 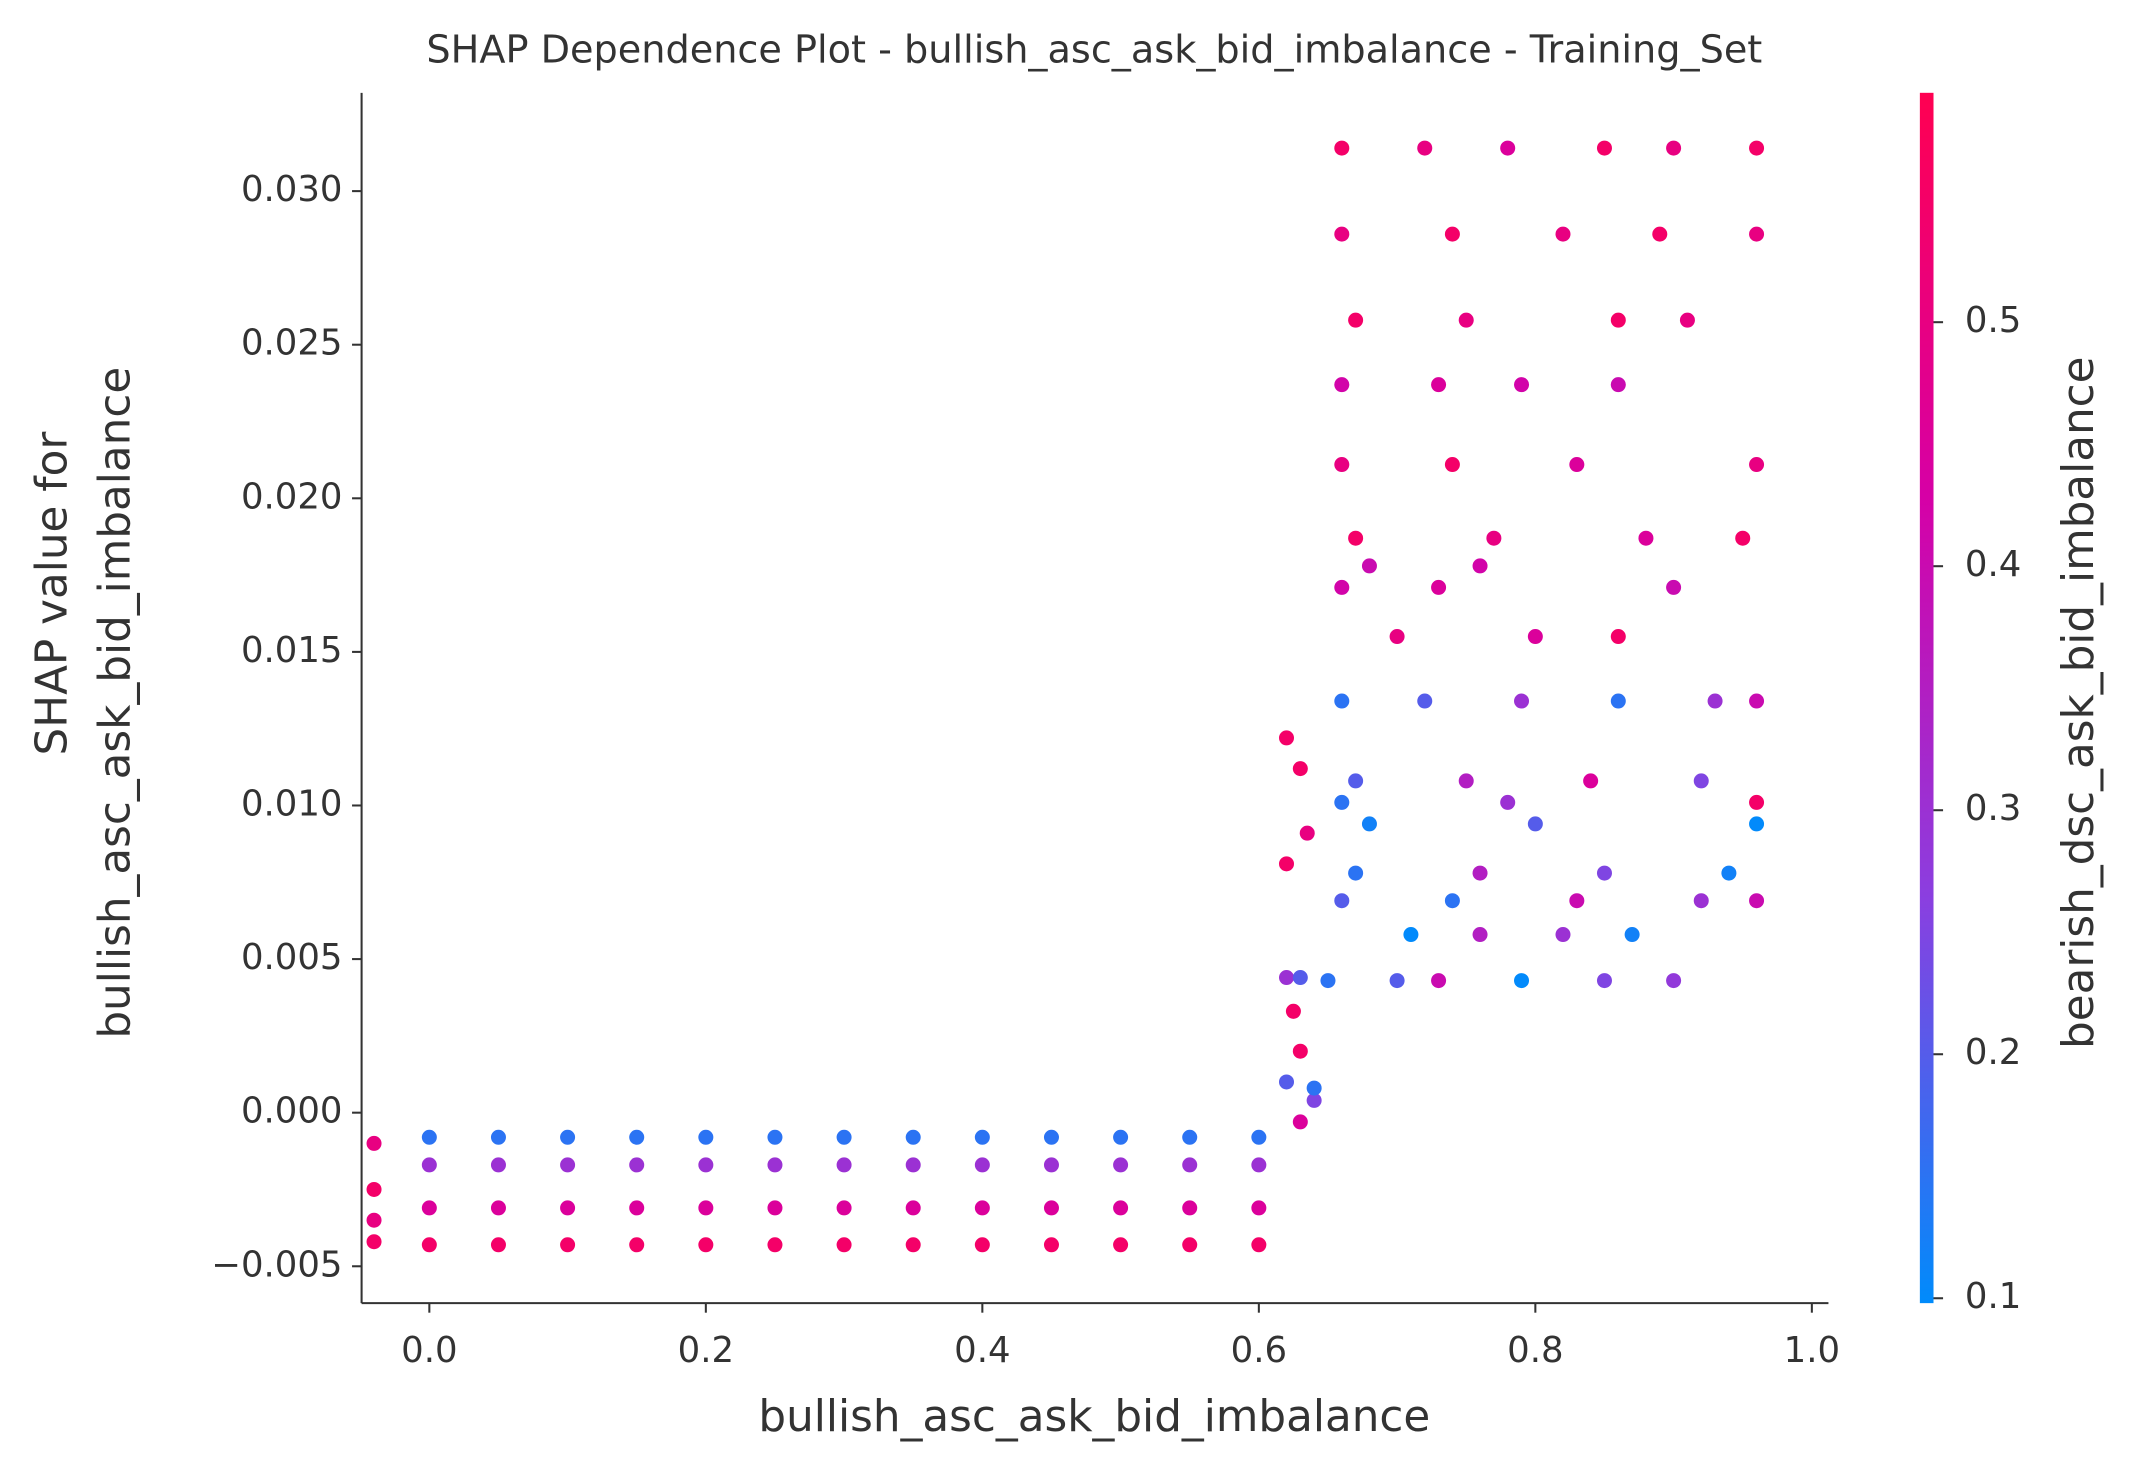 I want to click on x-tick-label: 0.4, so click(x=982, y=1350).